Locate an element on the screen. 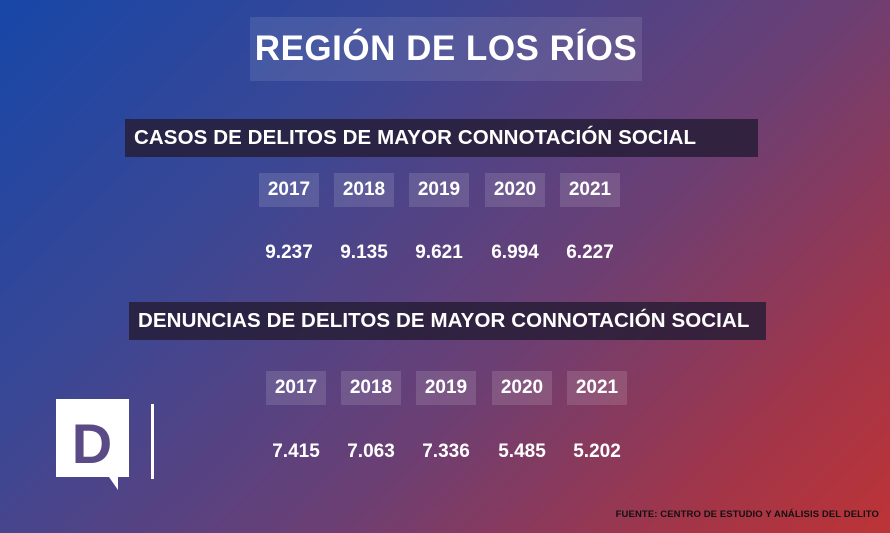  value-cell: 7.415 is located at coordinates (296, 451).